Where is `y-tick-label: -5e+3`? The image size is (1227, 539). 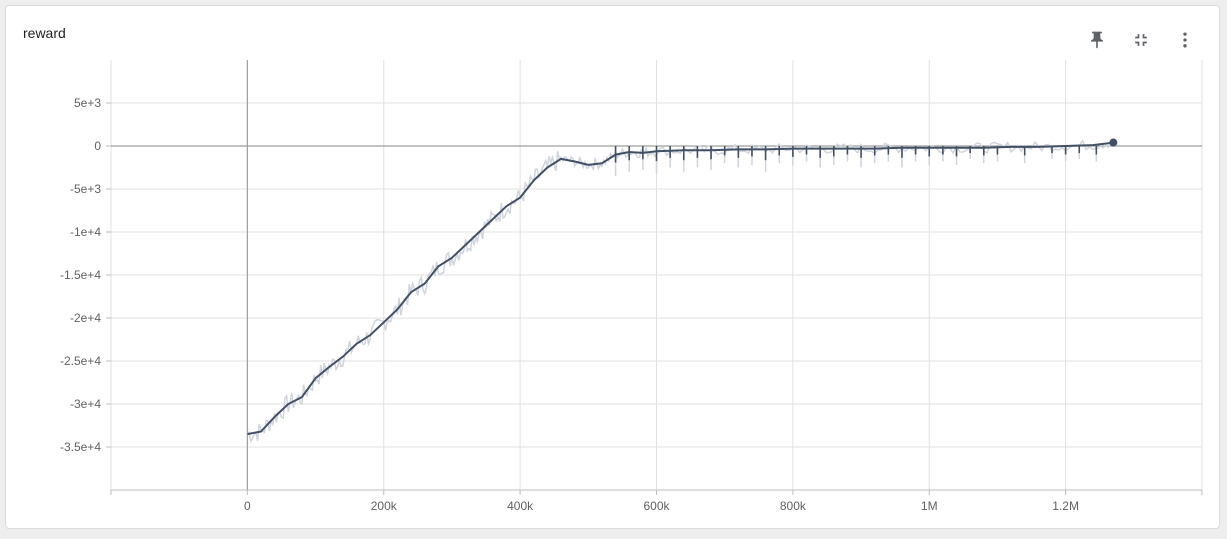 y-tick-label: -5e+3 is located at coordinates (85, 189).